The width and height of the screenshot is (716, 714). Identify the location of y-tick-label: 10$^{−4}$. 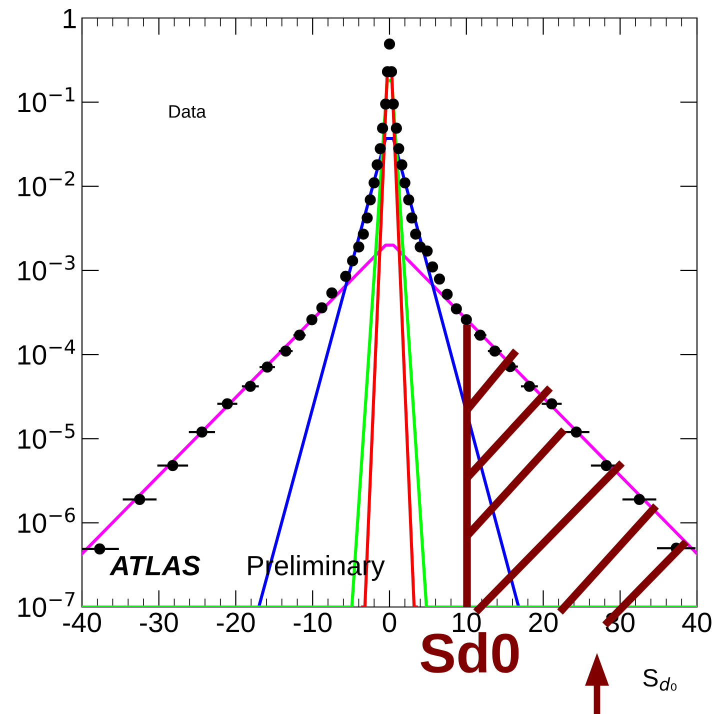
(47, 352).